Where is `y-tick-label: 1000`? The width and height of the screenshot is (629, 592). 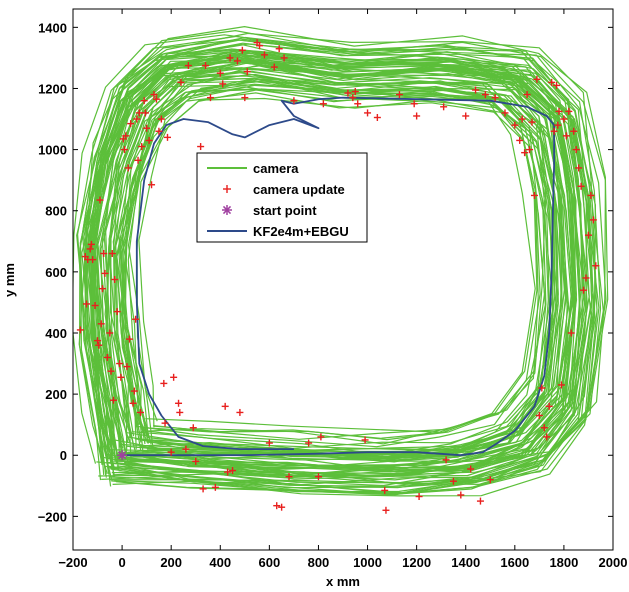
y-tick-label: 1000 is located at coordinates (52, 150).